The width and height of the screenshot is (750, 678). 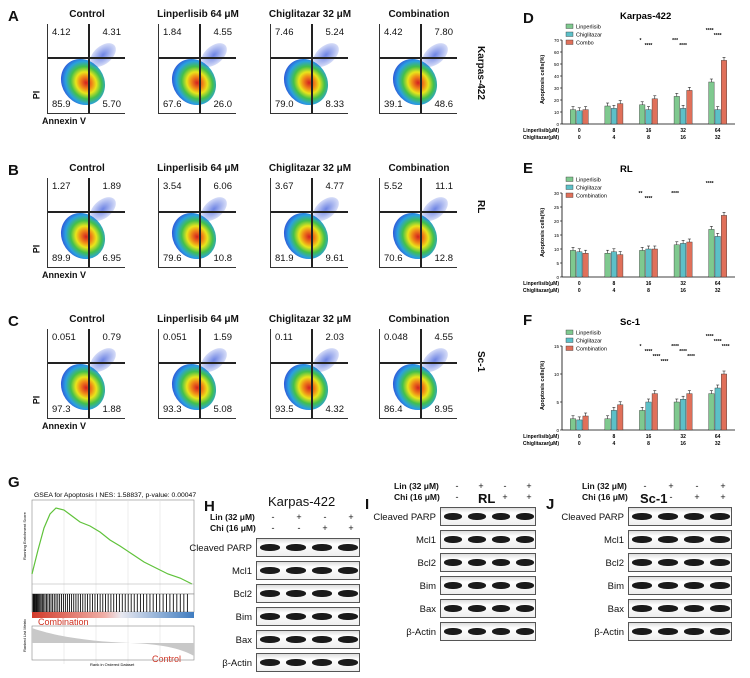 What do you see at coordinates (589, 189) in the screenshot?
I see `legend-label: Chiglitazar` at bounding box center [589, 189].